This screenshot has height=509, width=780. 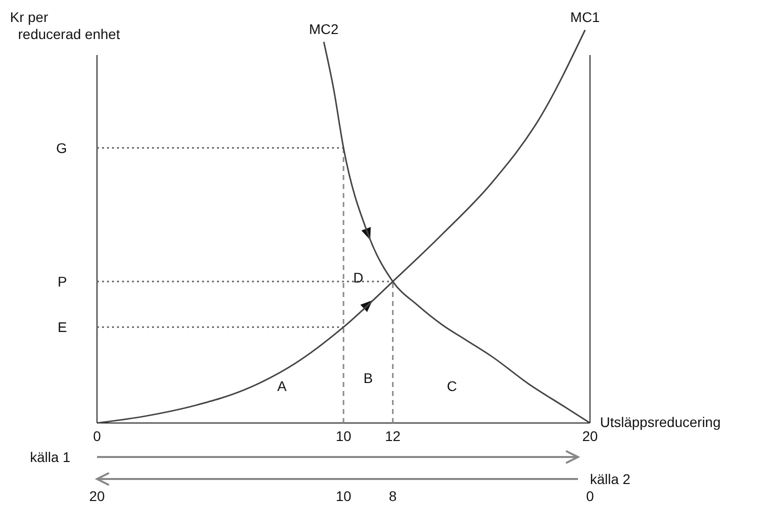 I want to click on annotation: D, so click(x=358, y=278).